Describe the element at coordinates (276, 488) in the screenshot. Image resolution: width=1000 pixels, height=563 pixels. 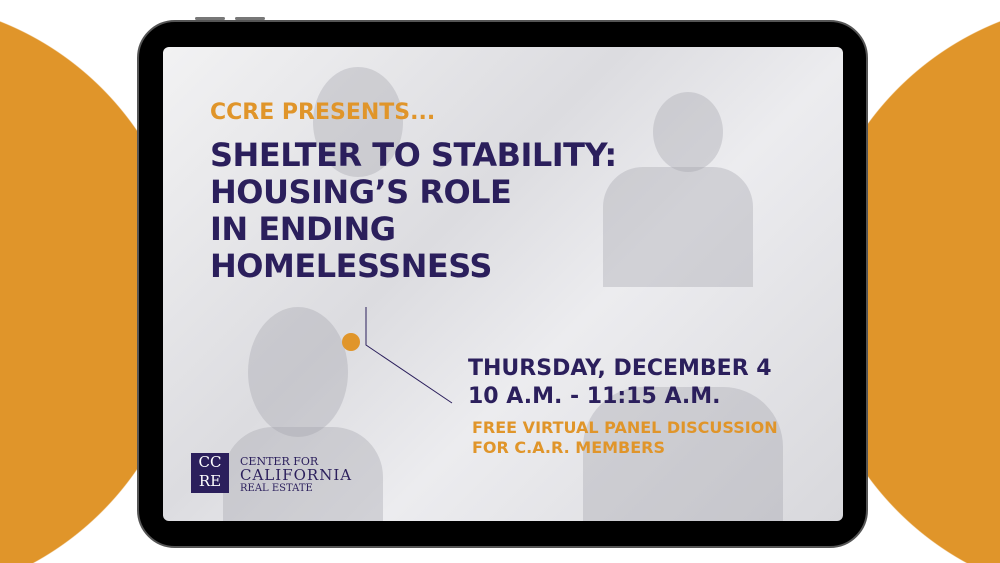
I see `logo-text: REAL ESTATE` at that location.